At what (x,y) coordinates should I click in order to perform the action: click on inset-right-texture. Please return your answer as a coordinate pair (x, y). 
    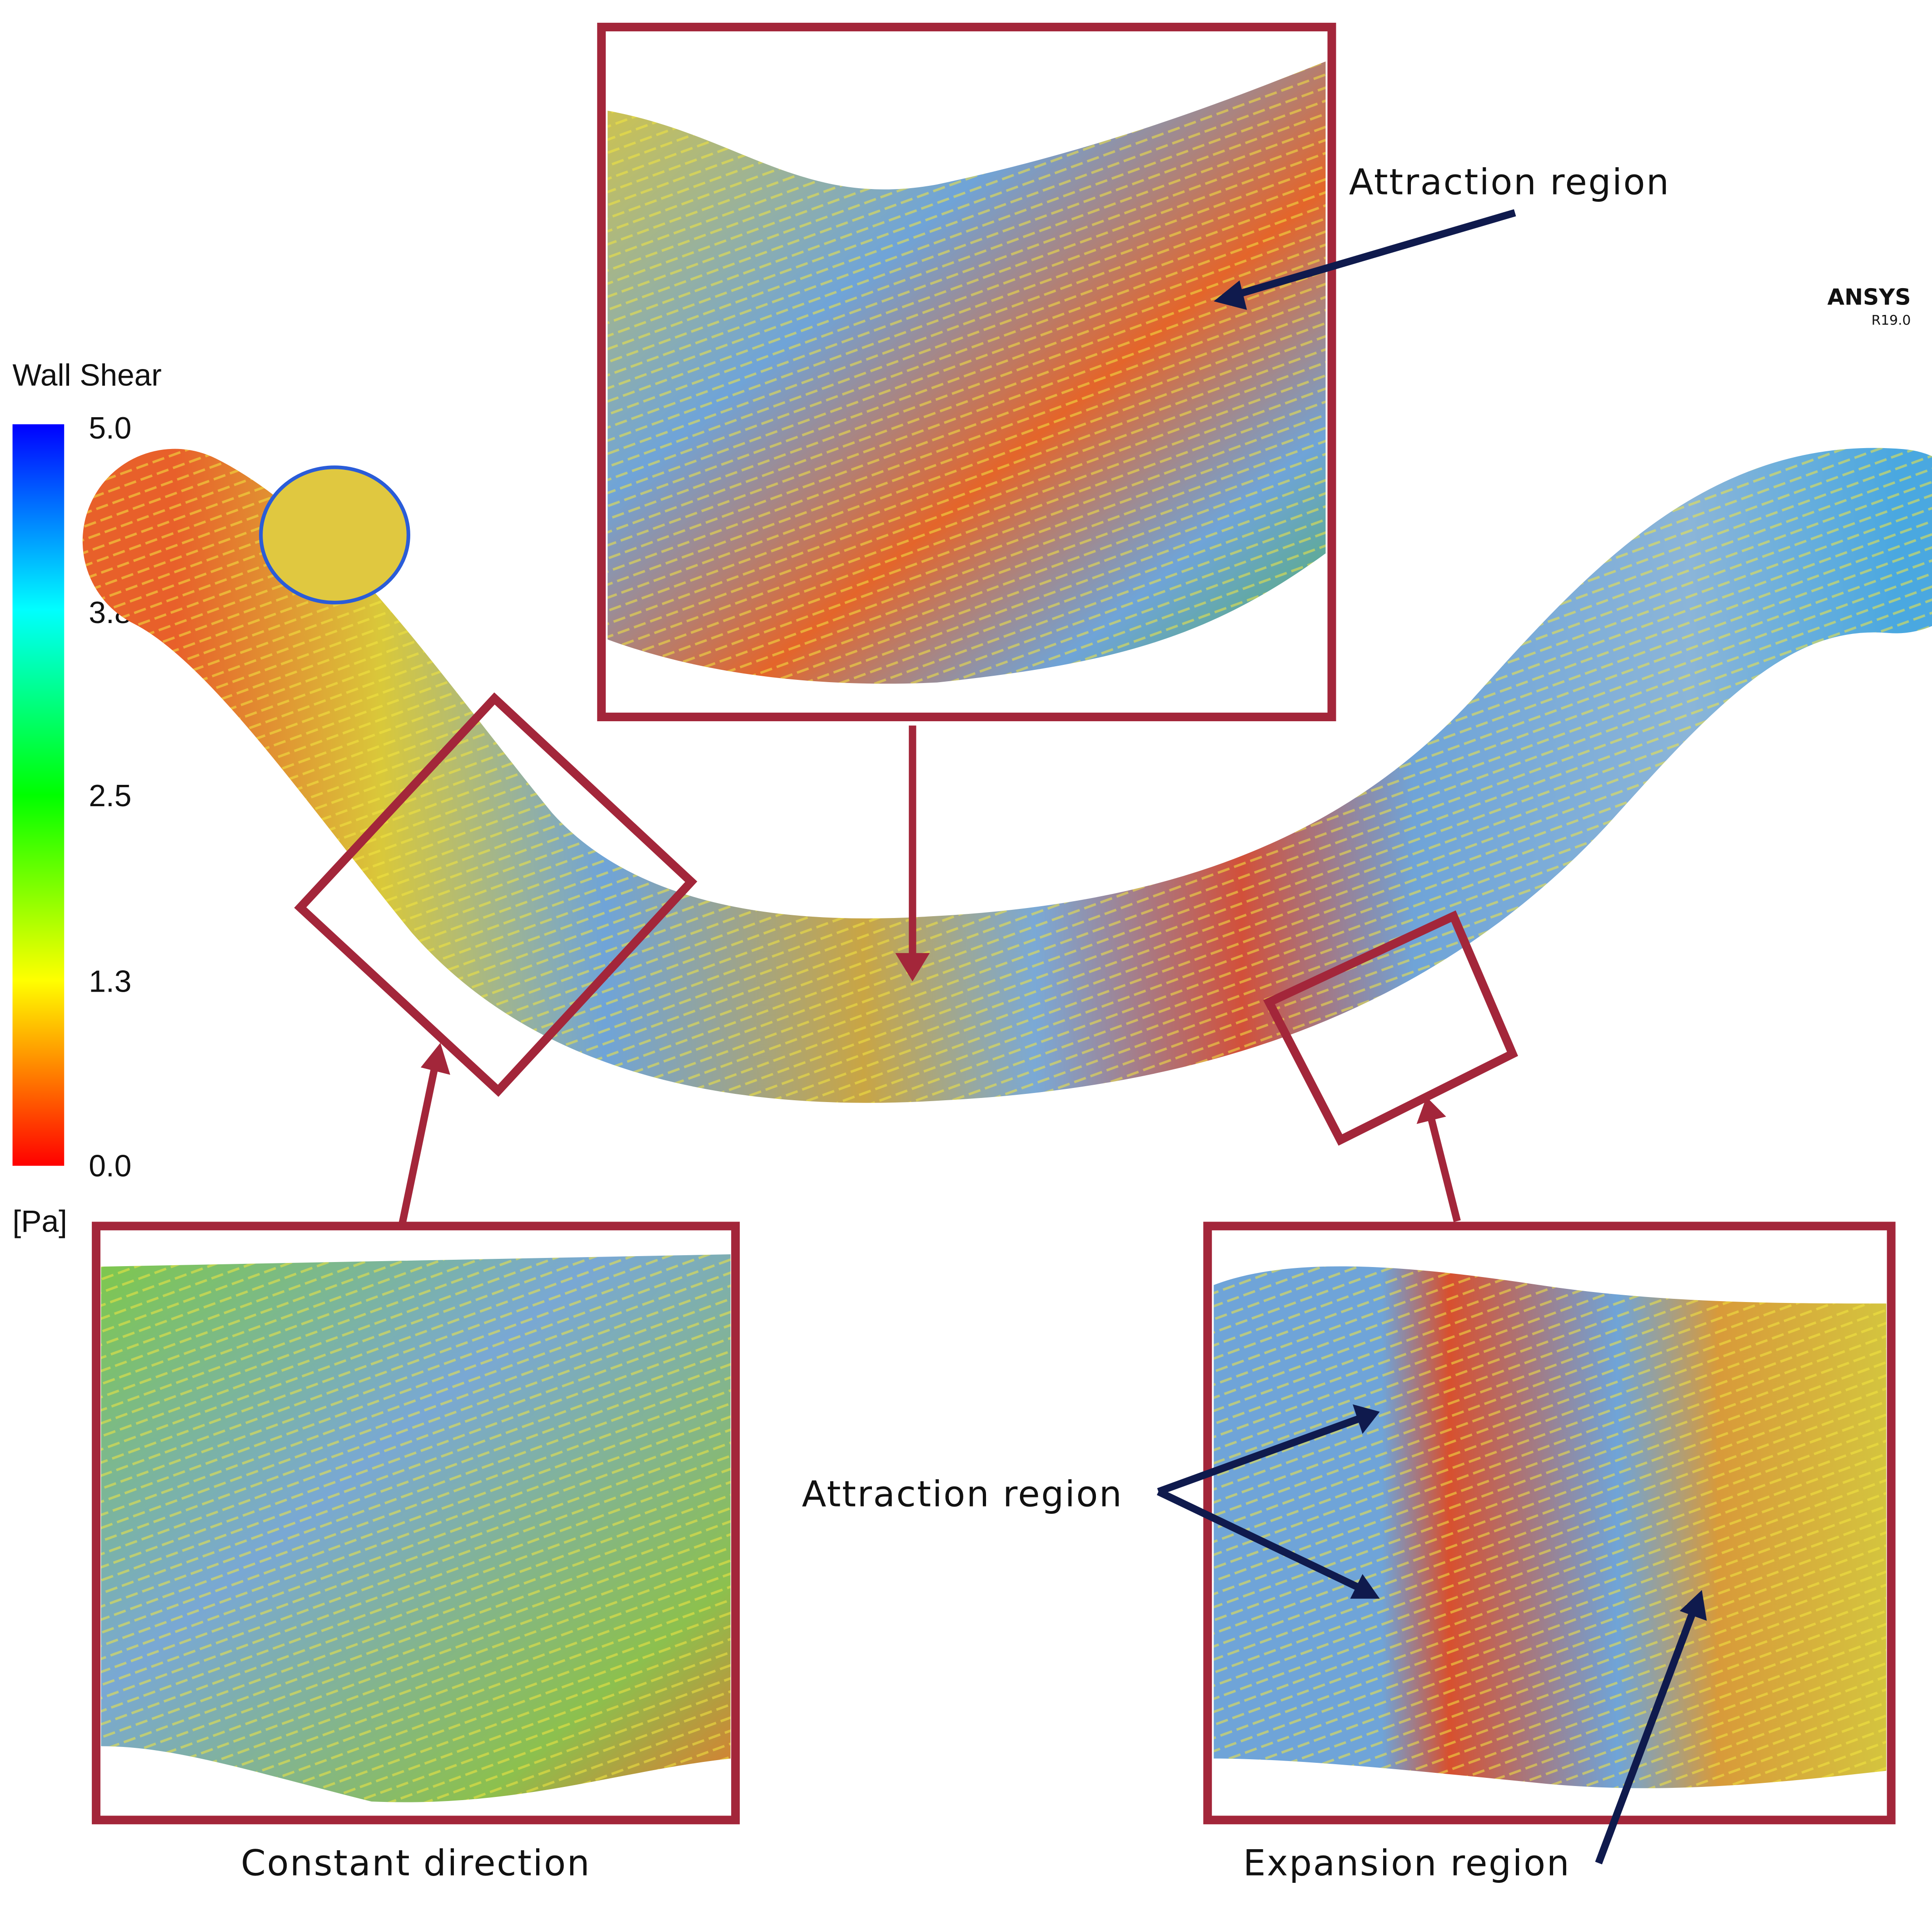
    Looking at the image, I should click on (1551, 1527).